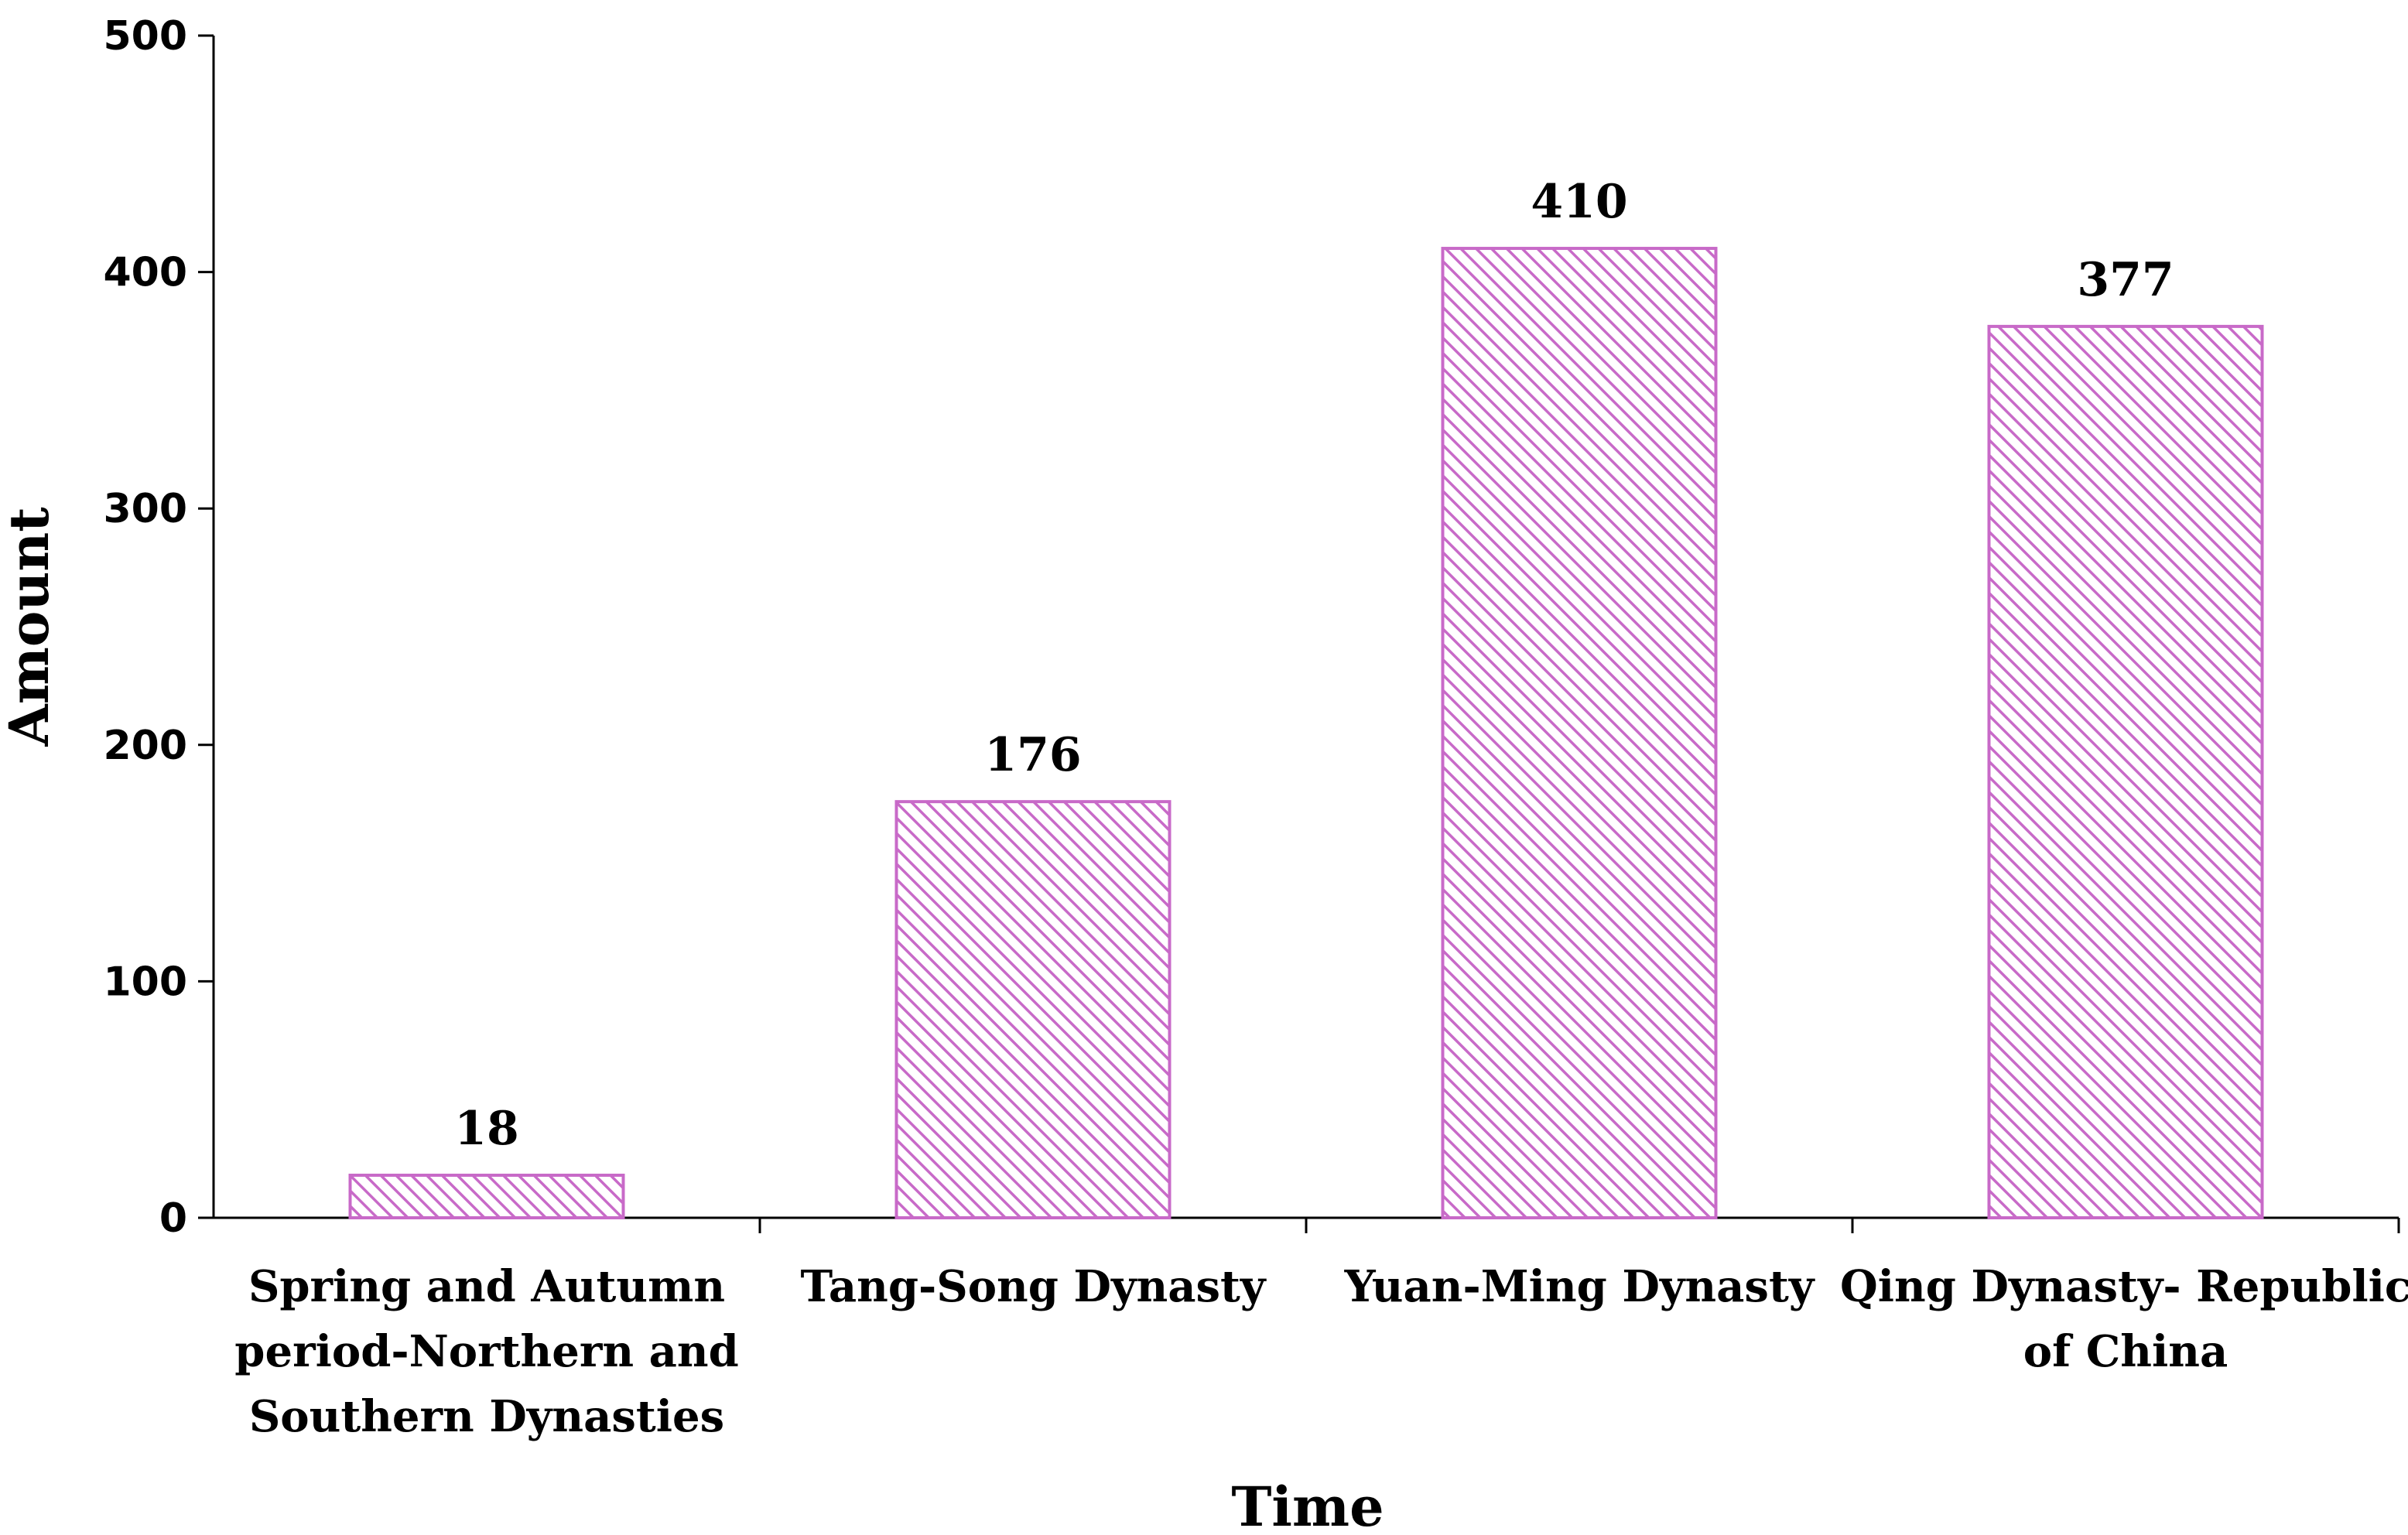 The image size is (2408, 1535). Describe the element at coordinates (30, 627) in the screenshot. I see `y-axis-title: Amount` at that location.